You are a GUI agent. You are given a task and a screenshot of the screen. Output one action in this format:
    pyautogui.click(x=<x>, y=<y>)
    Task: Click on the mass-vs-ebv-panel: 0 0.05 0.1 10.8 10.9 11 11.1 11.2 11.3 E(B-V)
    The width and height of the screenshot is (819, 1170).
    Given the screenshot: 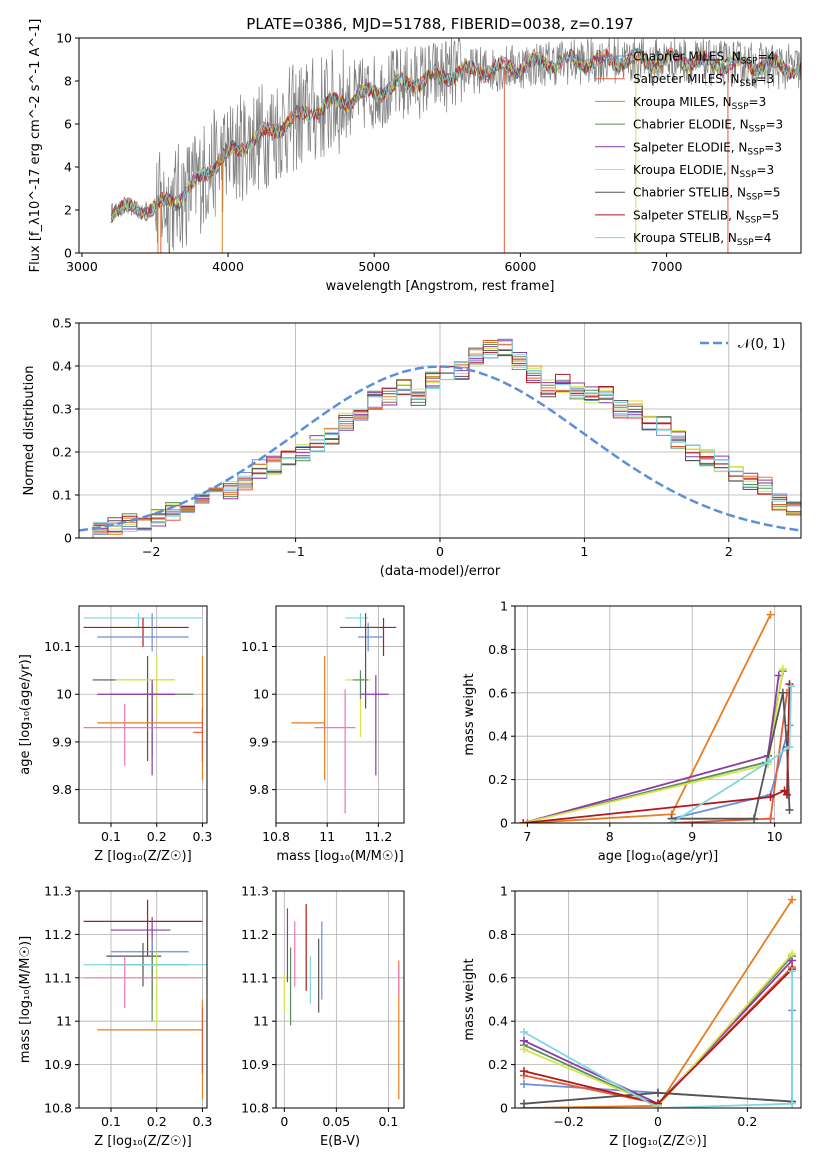 What is the action you would take?
    pyautogui.click(x=323, y=1016)
    